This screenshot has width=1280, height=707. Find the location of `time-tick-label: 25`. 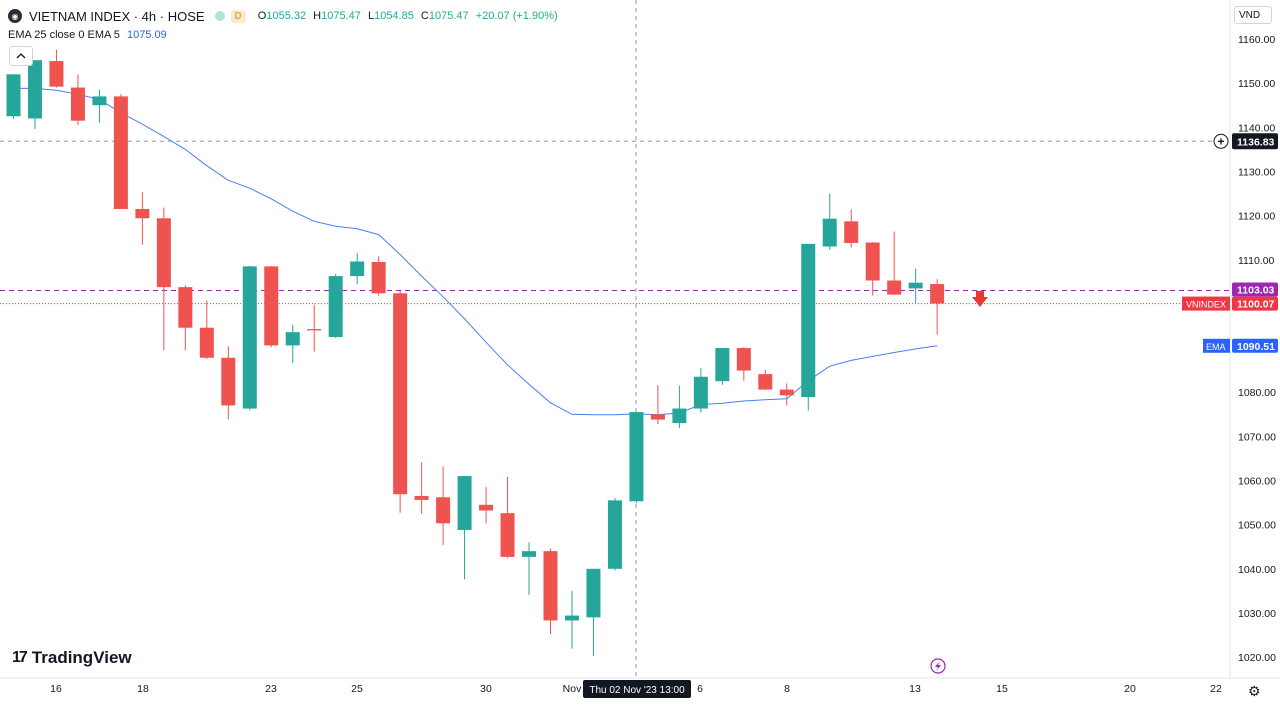

time-tick-label: 25 is located at coordinates (357, 689).